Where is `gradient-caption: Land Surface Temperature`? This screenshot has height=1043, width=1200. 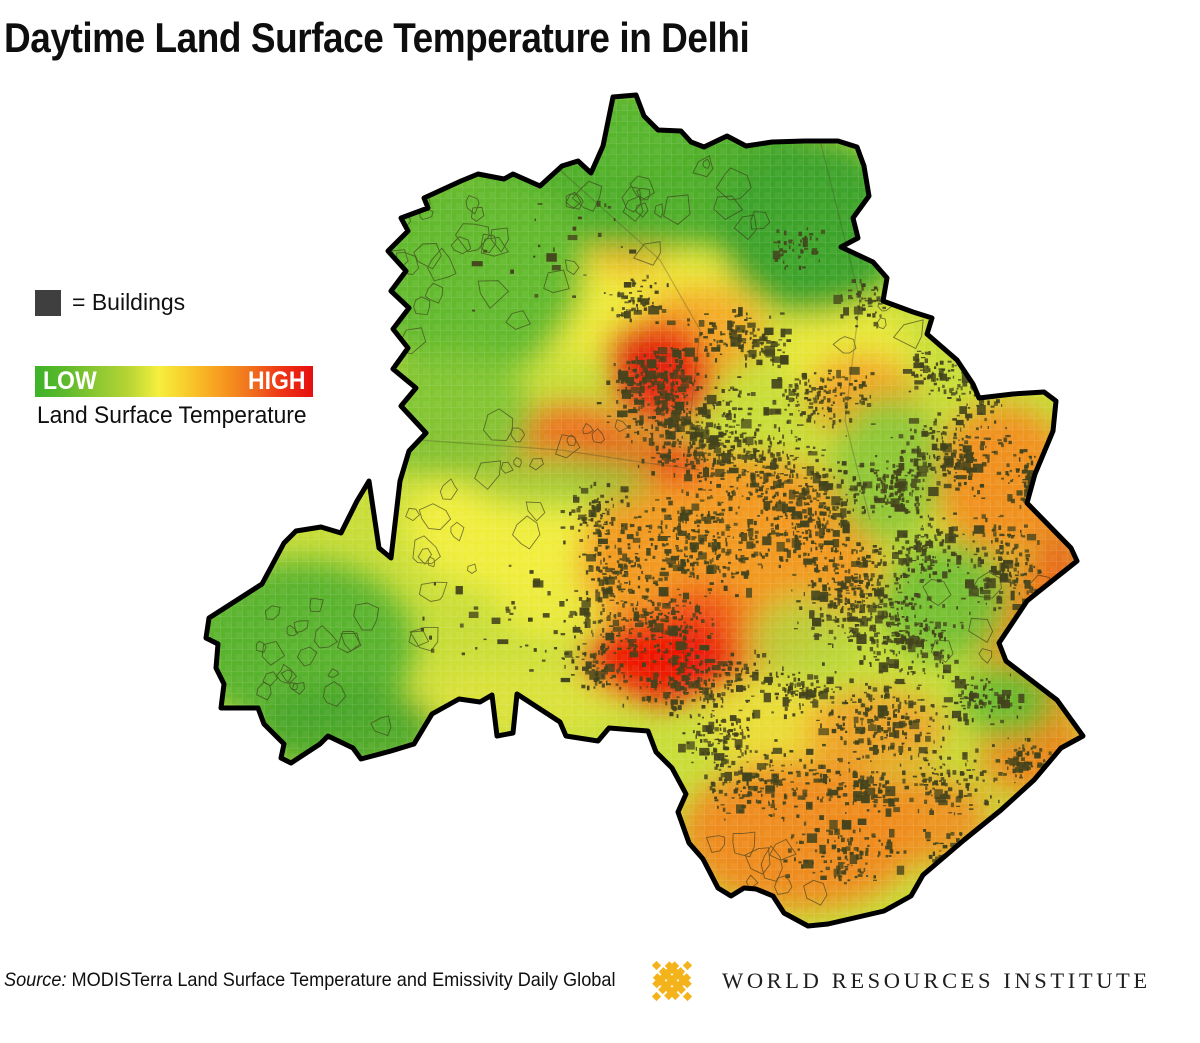 gradient-caption: Land Surface Temperature is located at coordinates (172, 415).